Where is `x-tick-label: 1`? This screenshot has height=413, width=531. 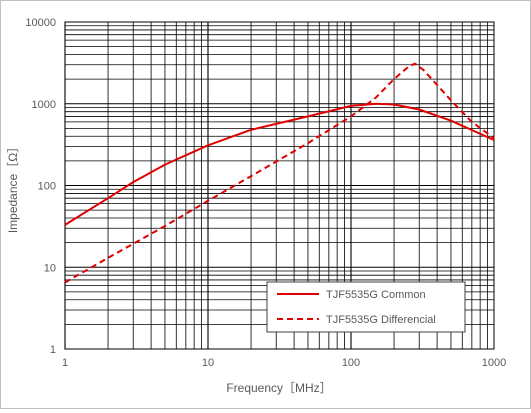 x-tick-label: 1 is located at coordinates (65, 363).